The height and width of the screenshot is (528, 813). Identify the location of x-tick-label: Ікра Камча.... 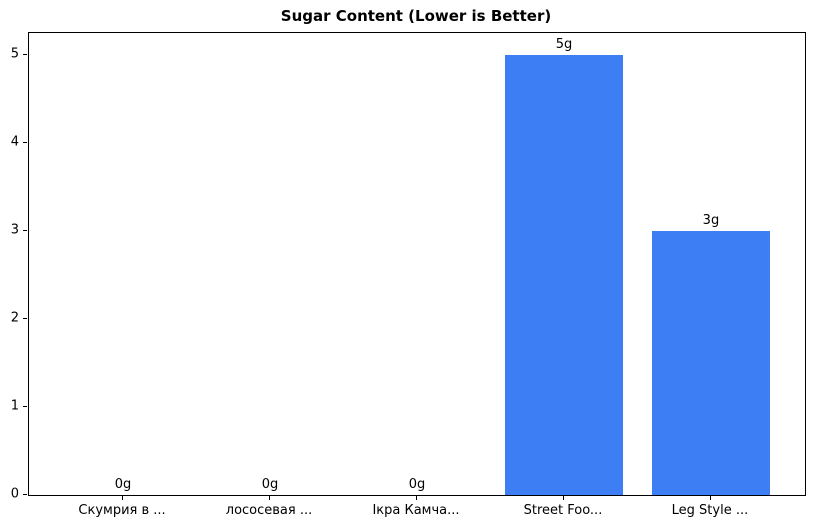
(416, 510).